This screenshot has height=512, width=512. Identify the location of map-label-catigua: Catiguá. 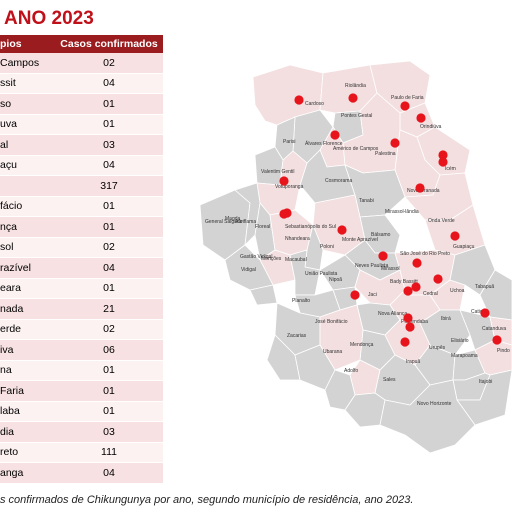
(479, 312).